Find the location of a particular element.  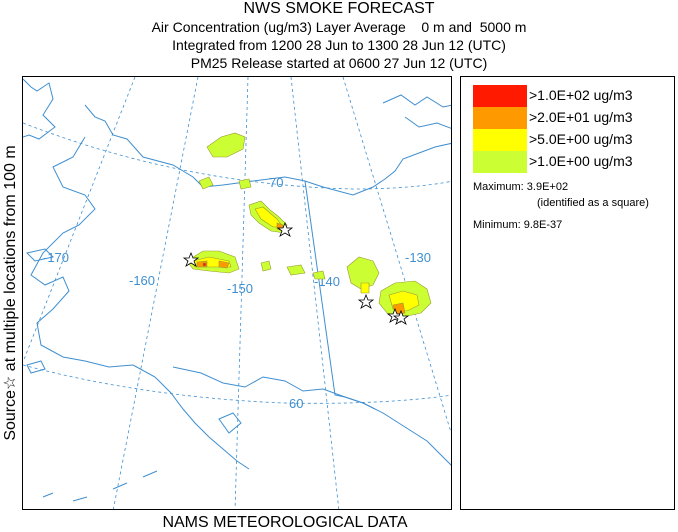

legend-label: >5.0E+00 ug/m3 is located at coordinates (581, 139).